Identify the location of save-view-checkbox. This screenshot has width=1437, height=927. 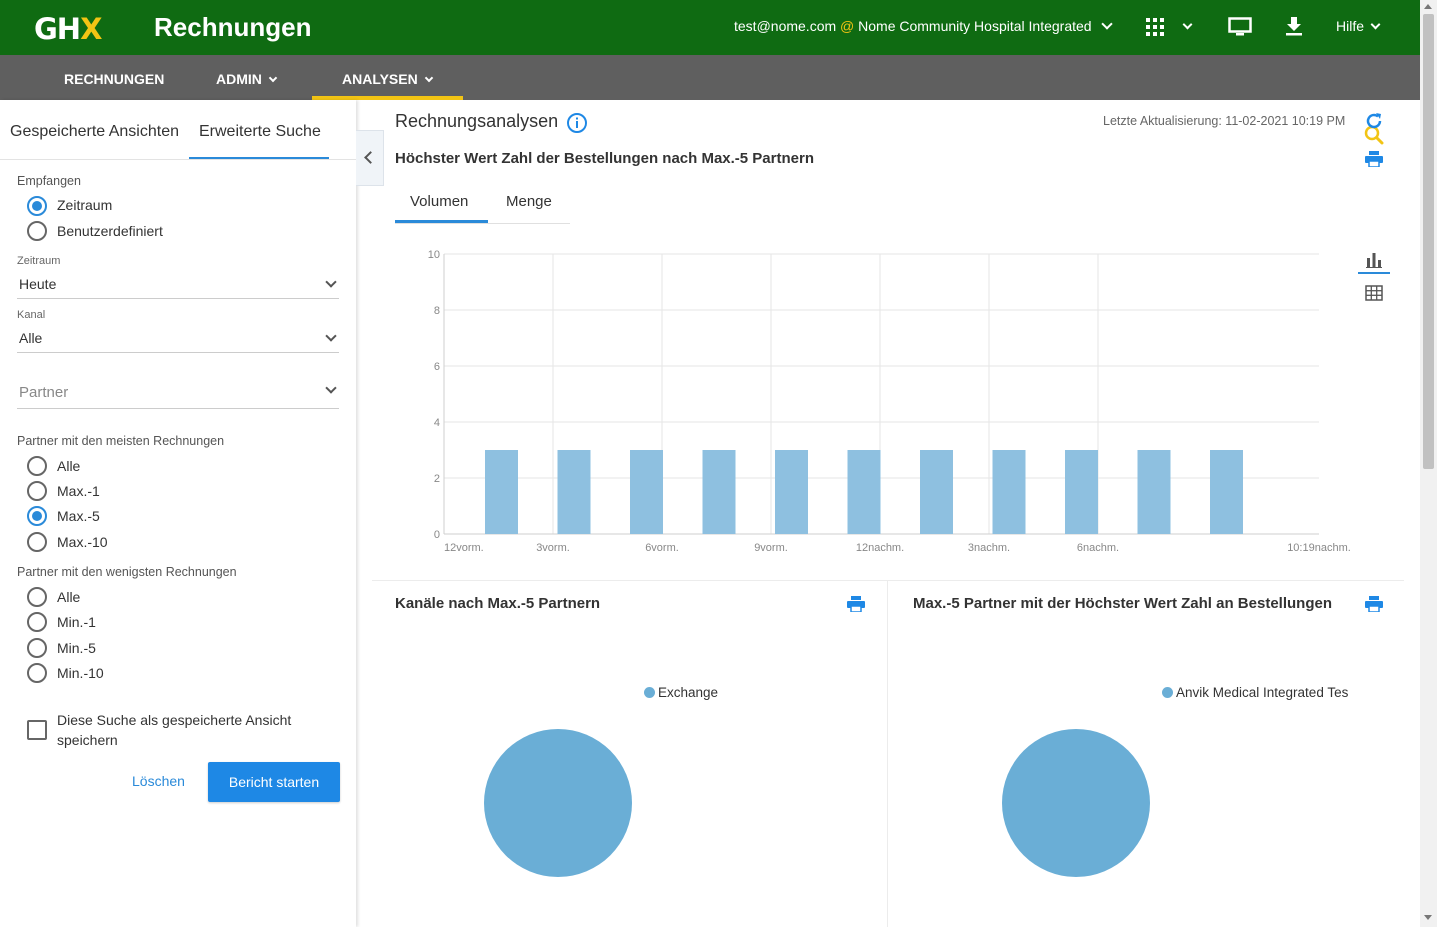
(37, 730).